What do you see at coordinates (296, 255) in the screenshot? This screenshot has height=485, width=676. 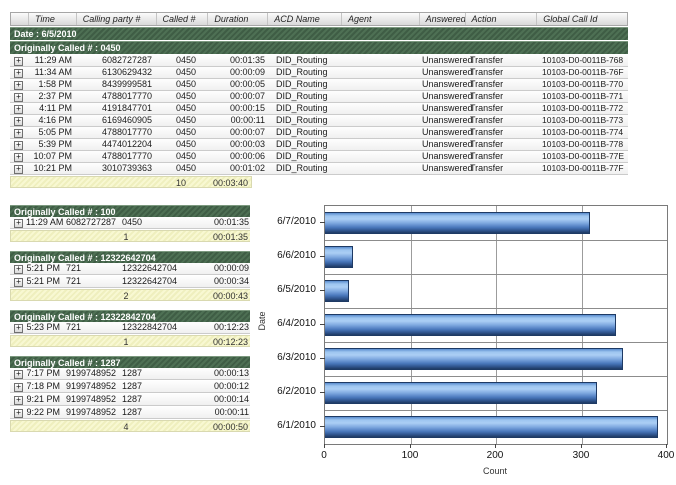 I see `y-tick-label-6-6-2010: 6/6/2010` at bounding box center [296, 255].